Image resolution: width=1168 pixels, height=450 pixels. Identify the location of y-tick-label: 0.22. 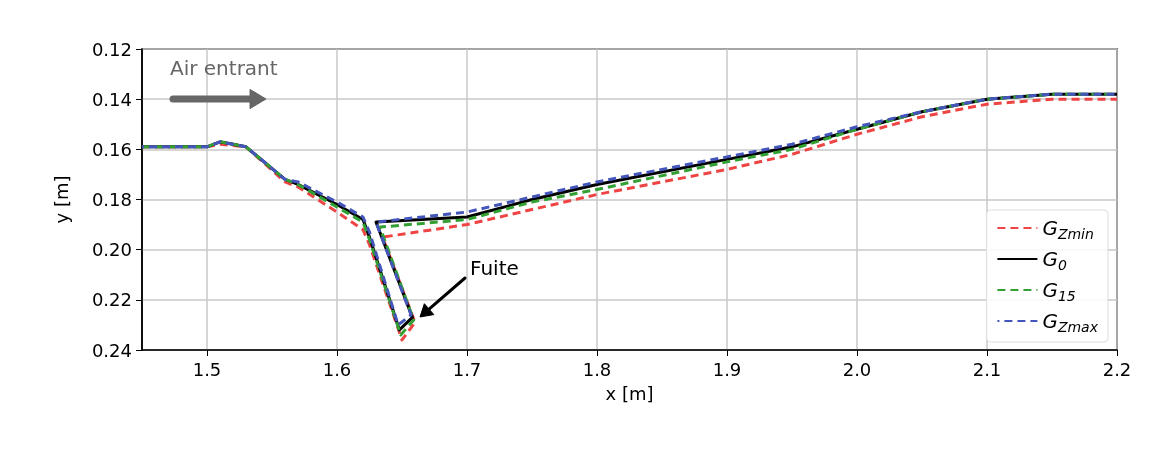
(111, 300).